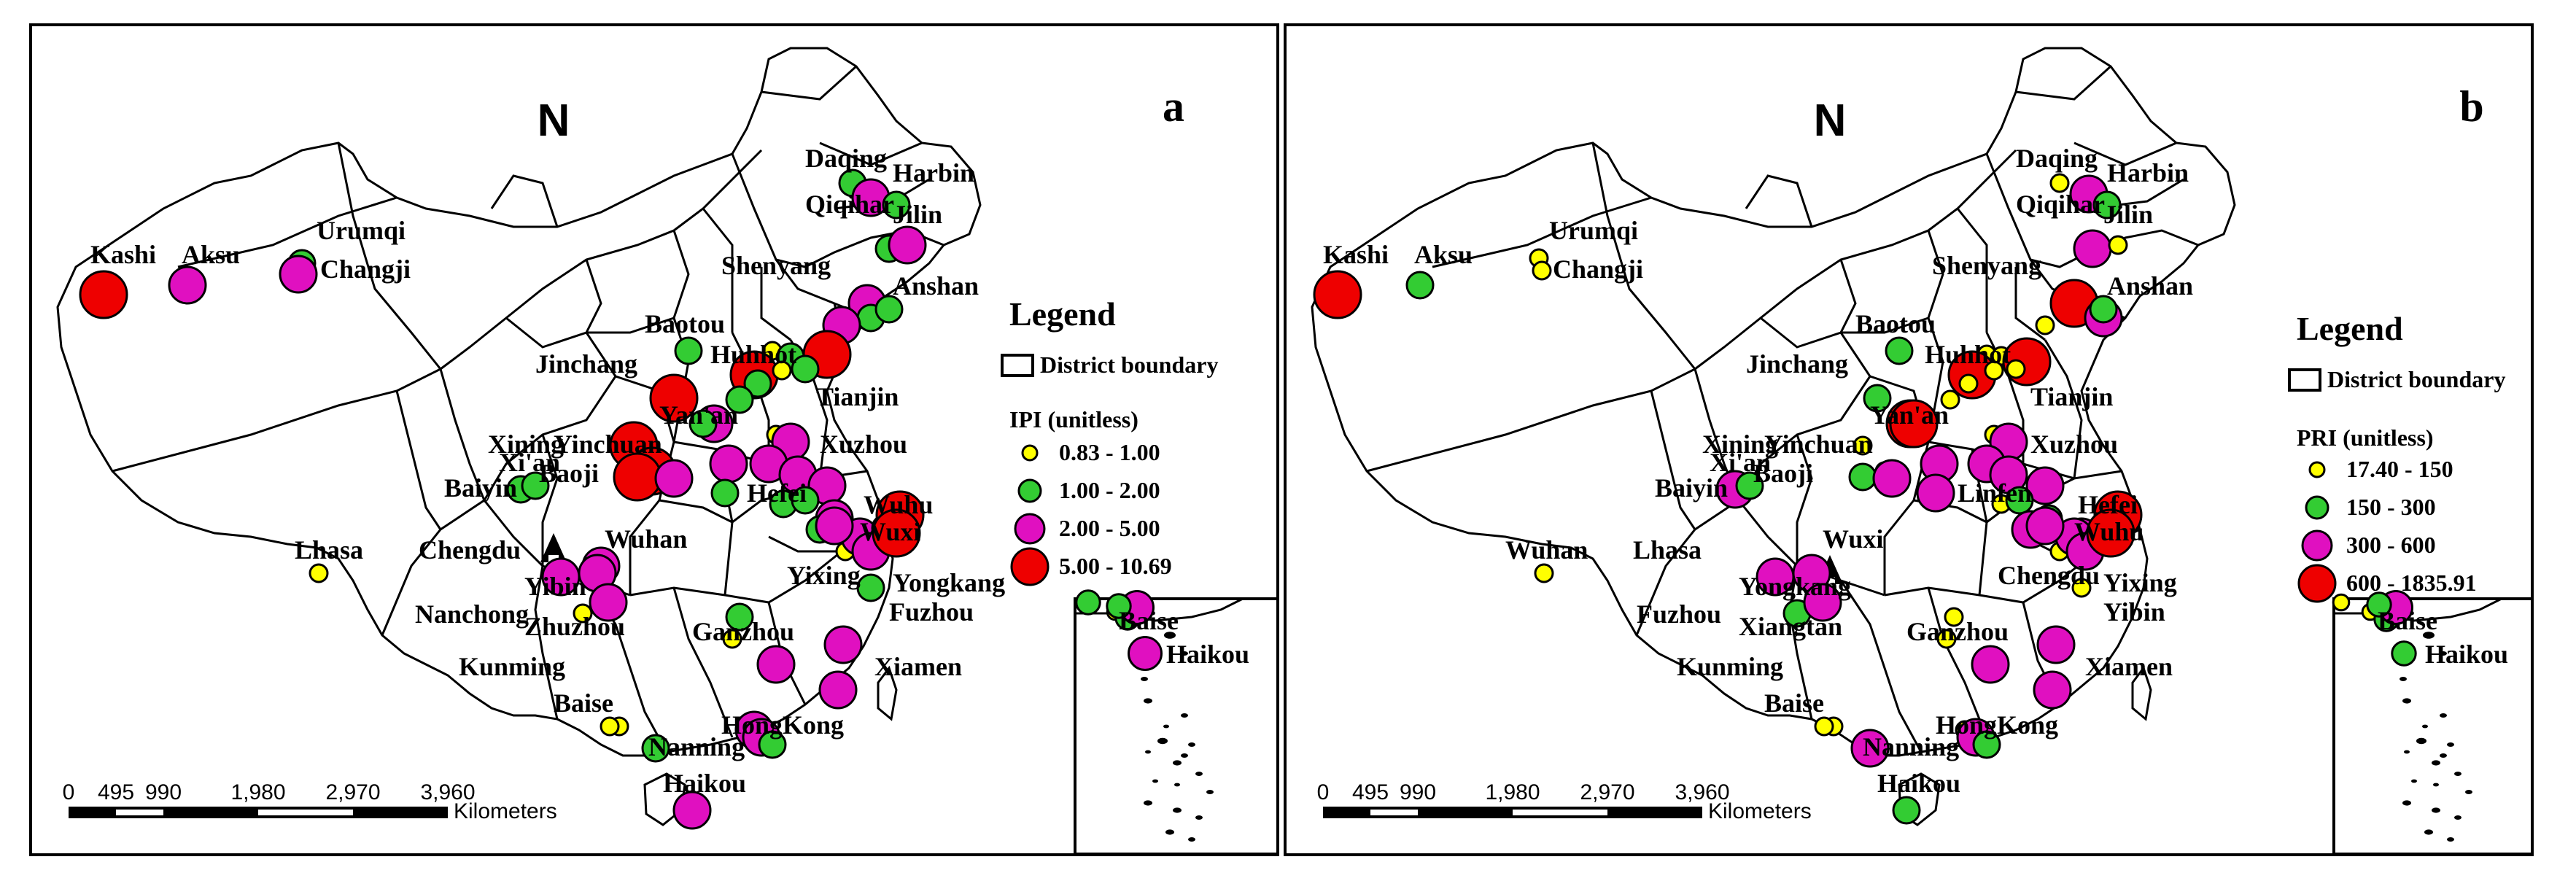  Describe the element at coordinates (2061, 204) in the screenshot. I see `city-label: Qiqihar` at that location.